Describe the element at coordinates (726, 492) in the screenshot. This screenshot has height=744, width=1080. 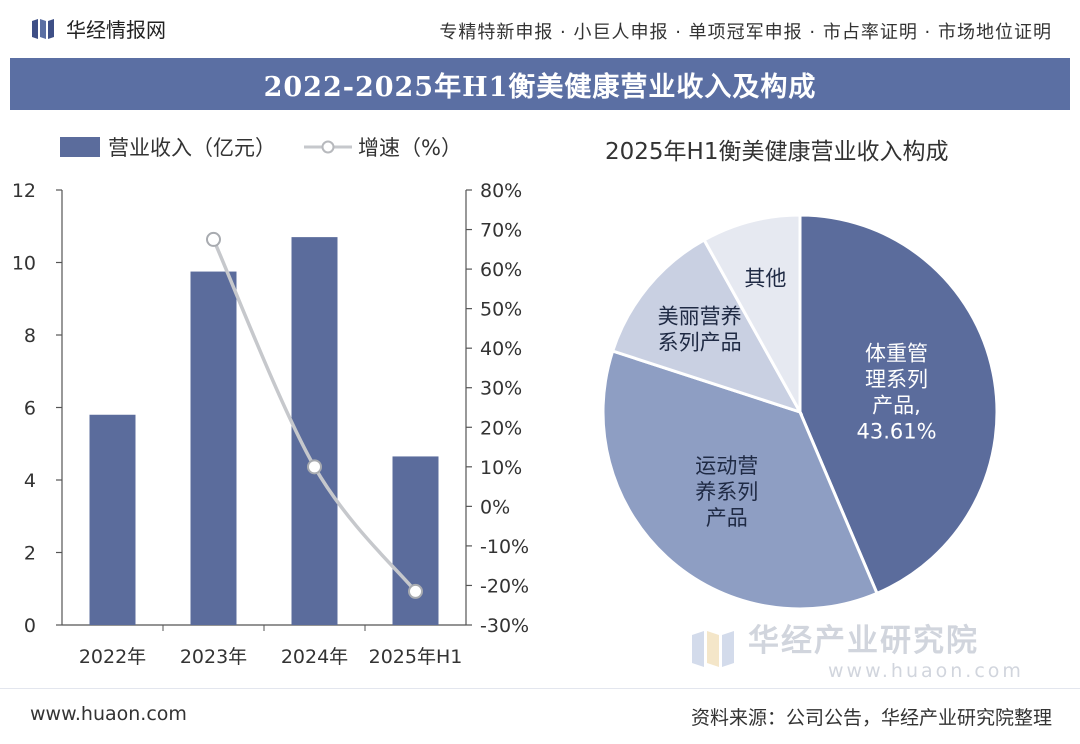
I see `pie-label-2: 运动营养系列产品` at that location.